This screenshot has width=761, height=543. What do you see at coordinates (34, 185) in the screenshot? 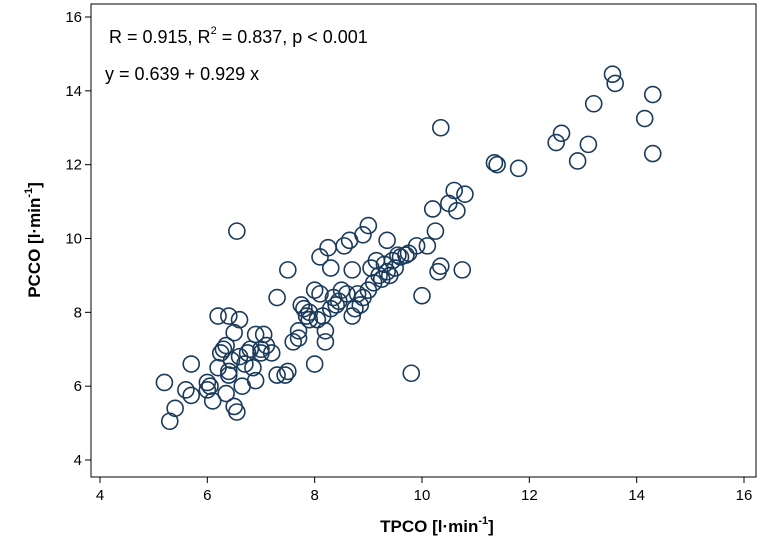
I see `y-axis-title-tail: ]` at bounding box center [34, 185].